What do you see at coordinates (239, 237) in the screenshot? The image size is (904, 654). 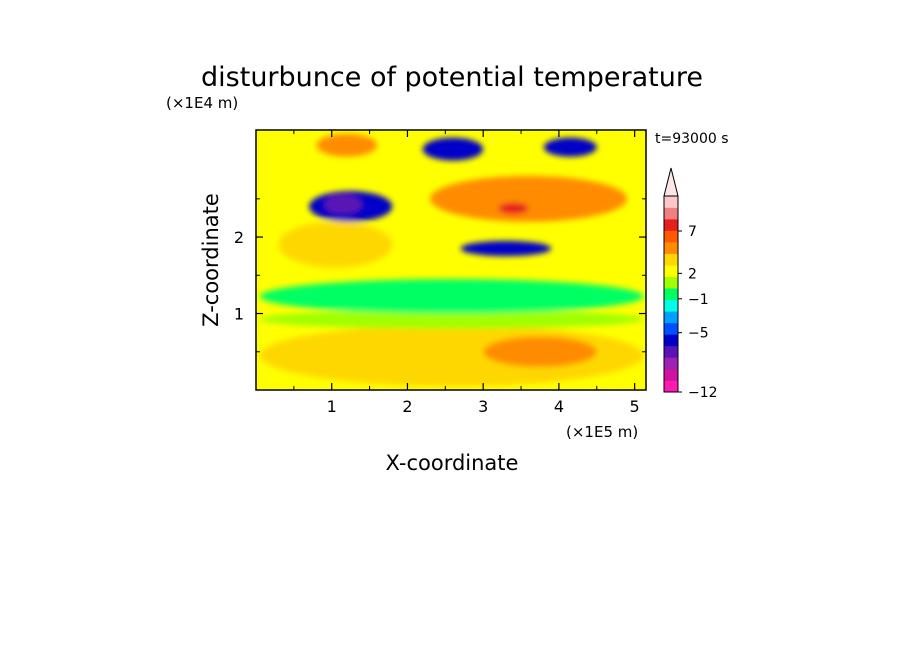 I see `y-tick-label-1: 2` at bounding box center [239, 237].